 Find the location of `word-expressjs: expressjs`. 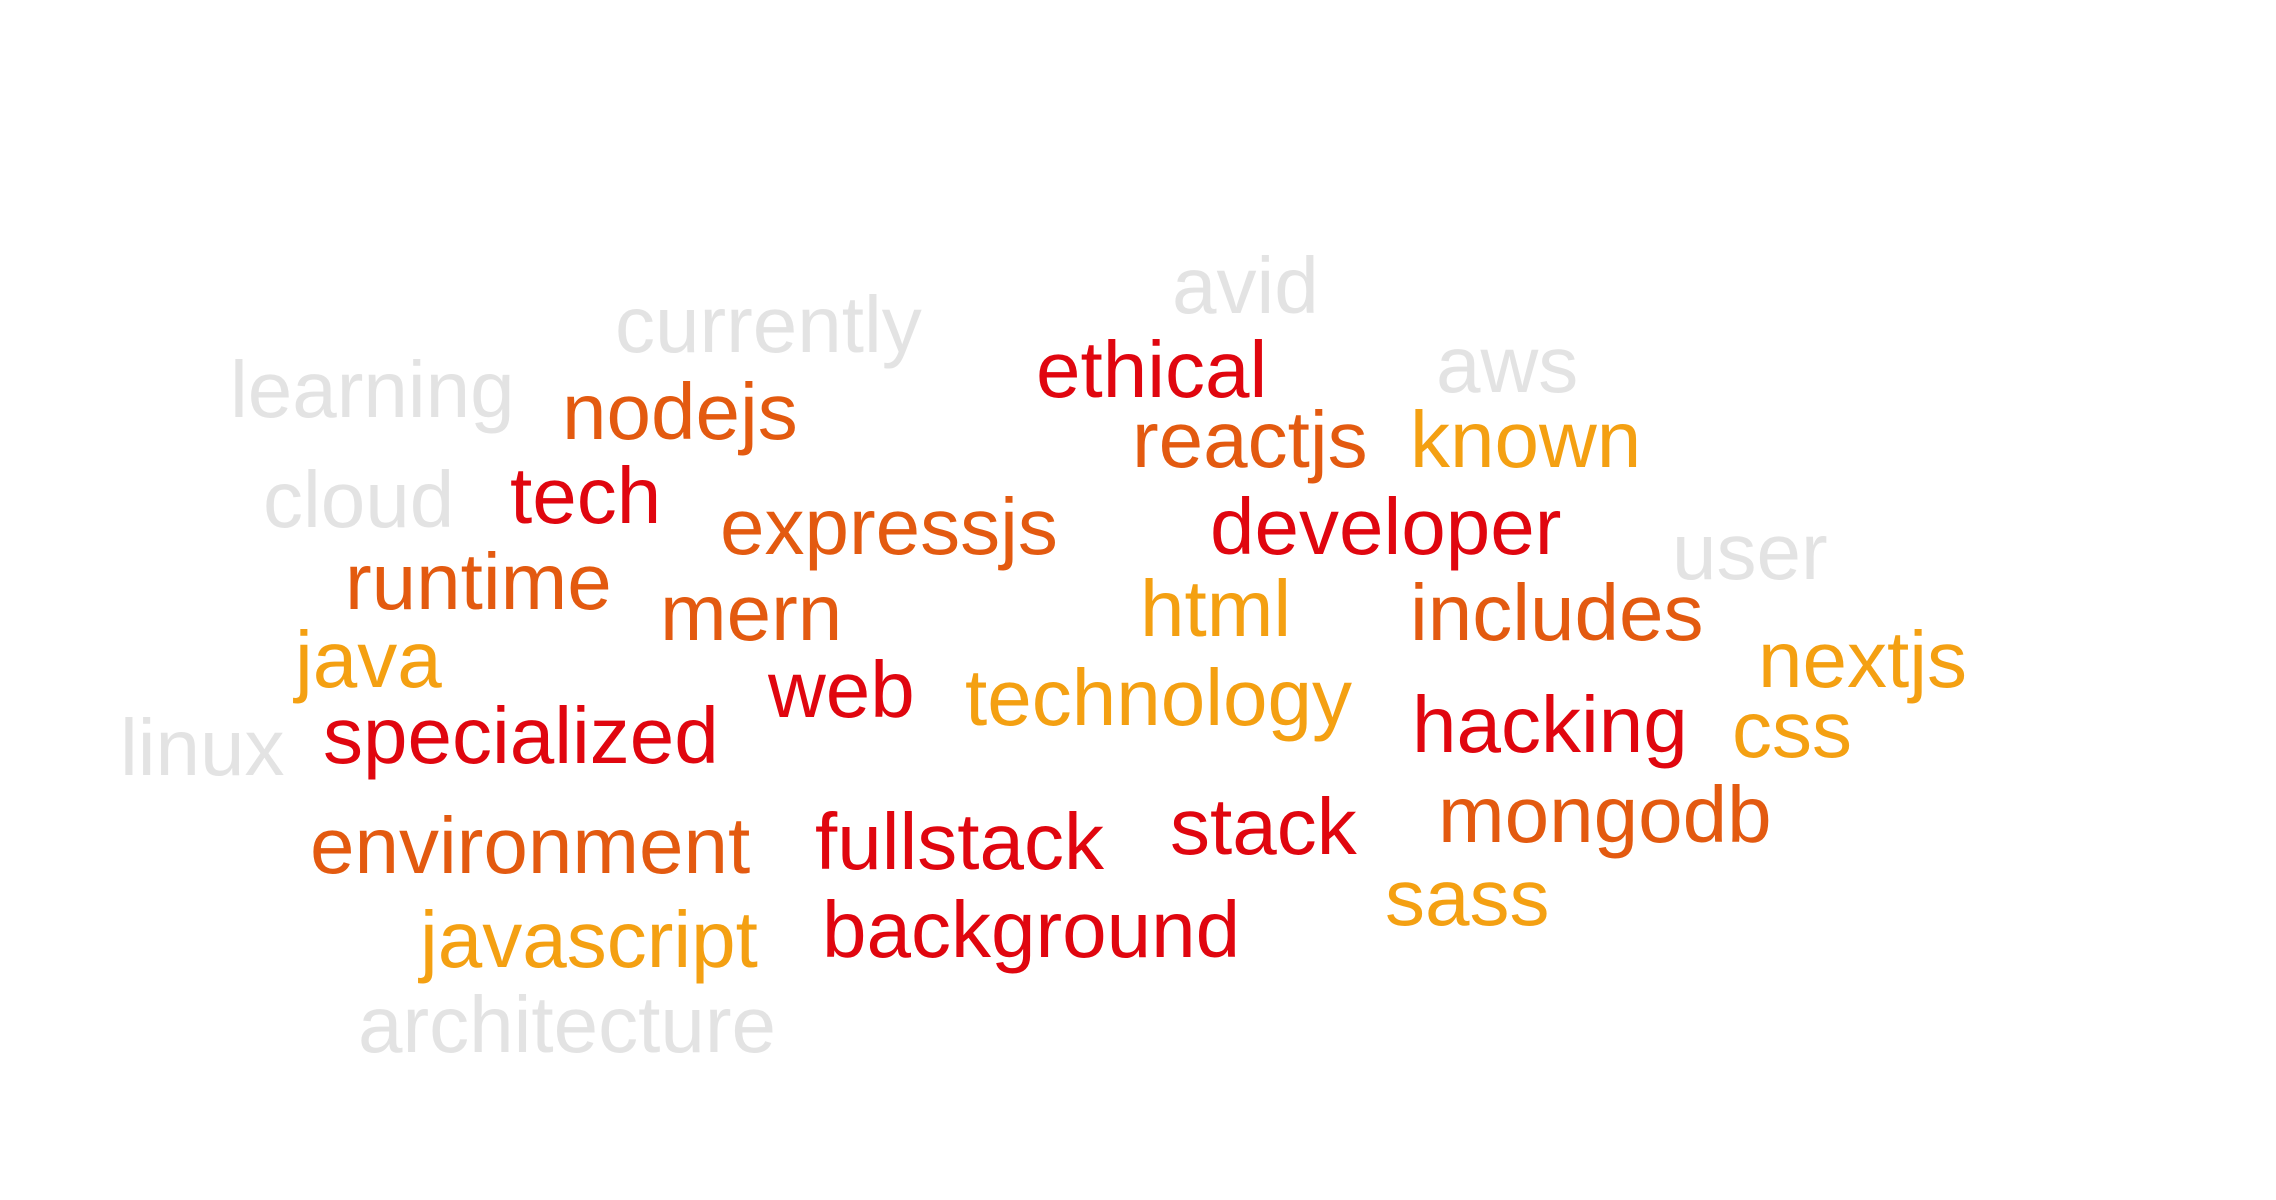

word-expressjs: expressjs is located at coordinates (889, 526).